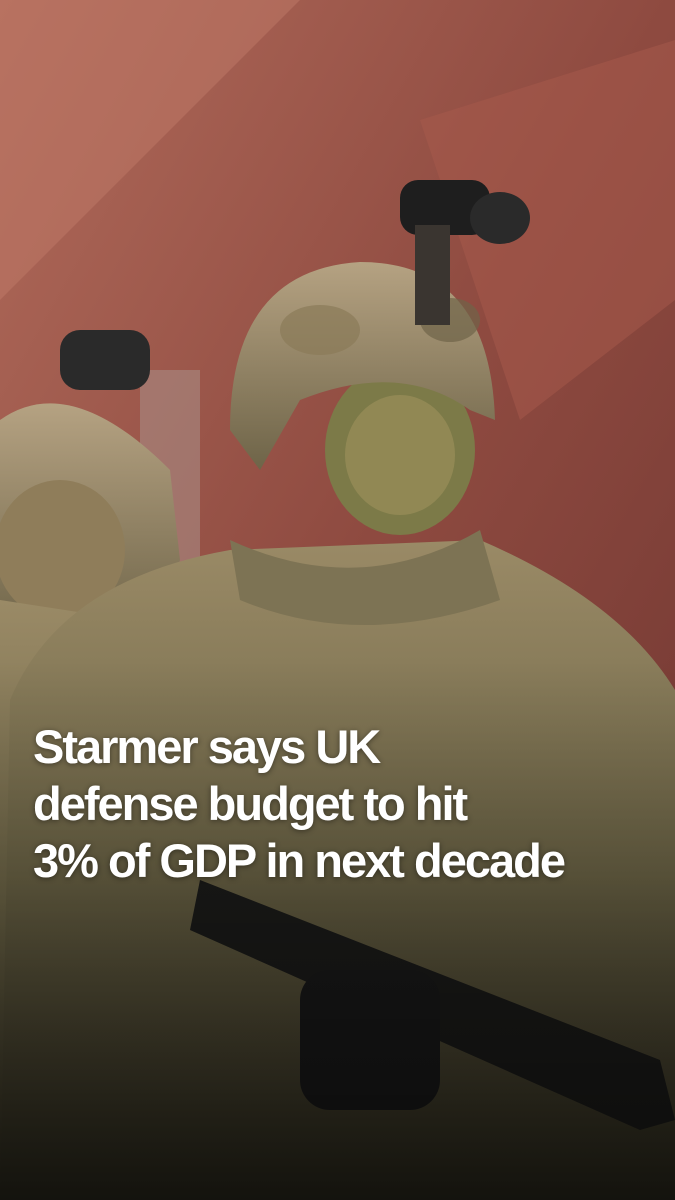 The height and width of the screenshot is (1200, 675). What do you see at coordinates (299, 860) in the screenshot?
I see `headline-line: 3% of GDP in next decade` at bounding box center [299, 860].